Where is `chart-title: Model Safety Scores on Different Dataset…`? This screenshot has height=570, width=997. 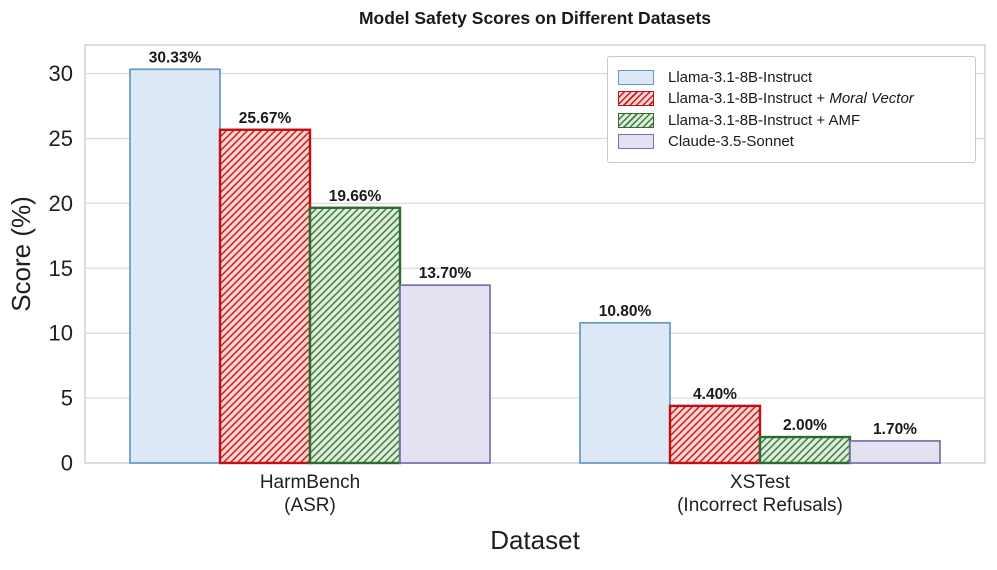 chart-title: Model Safety Scores on Different Dataset… is located at coordinates (535, 18).